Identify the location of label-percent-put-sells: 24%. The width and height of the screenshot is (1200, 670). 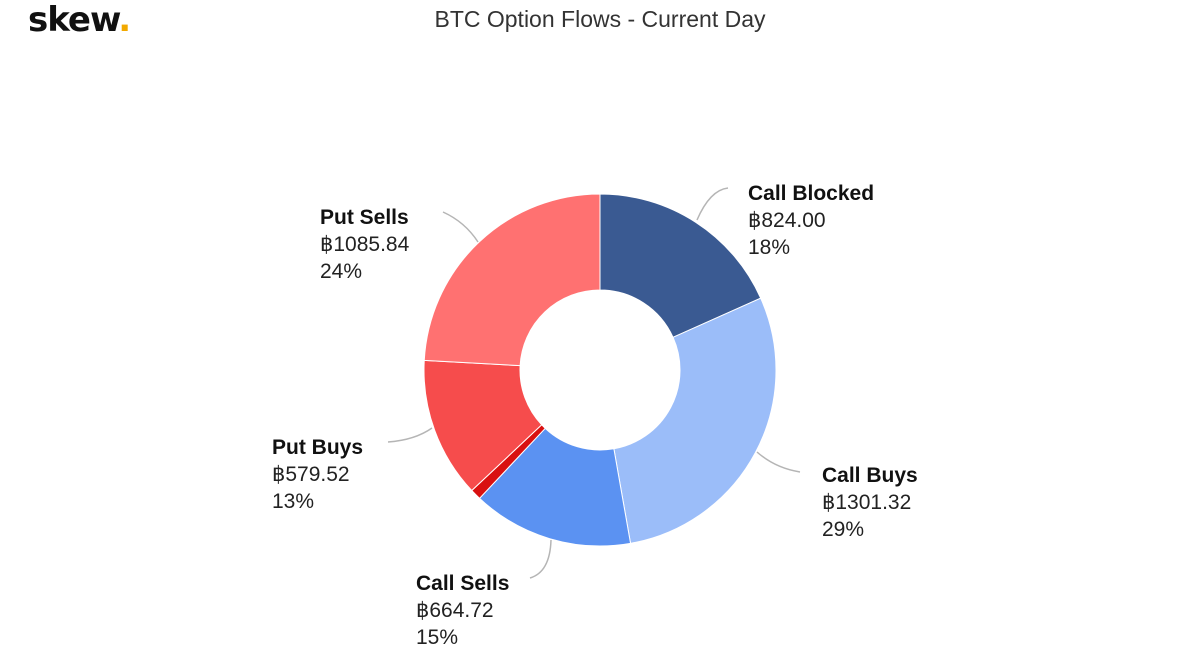
(341, 271).